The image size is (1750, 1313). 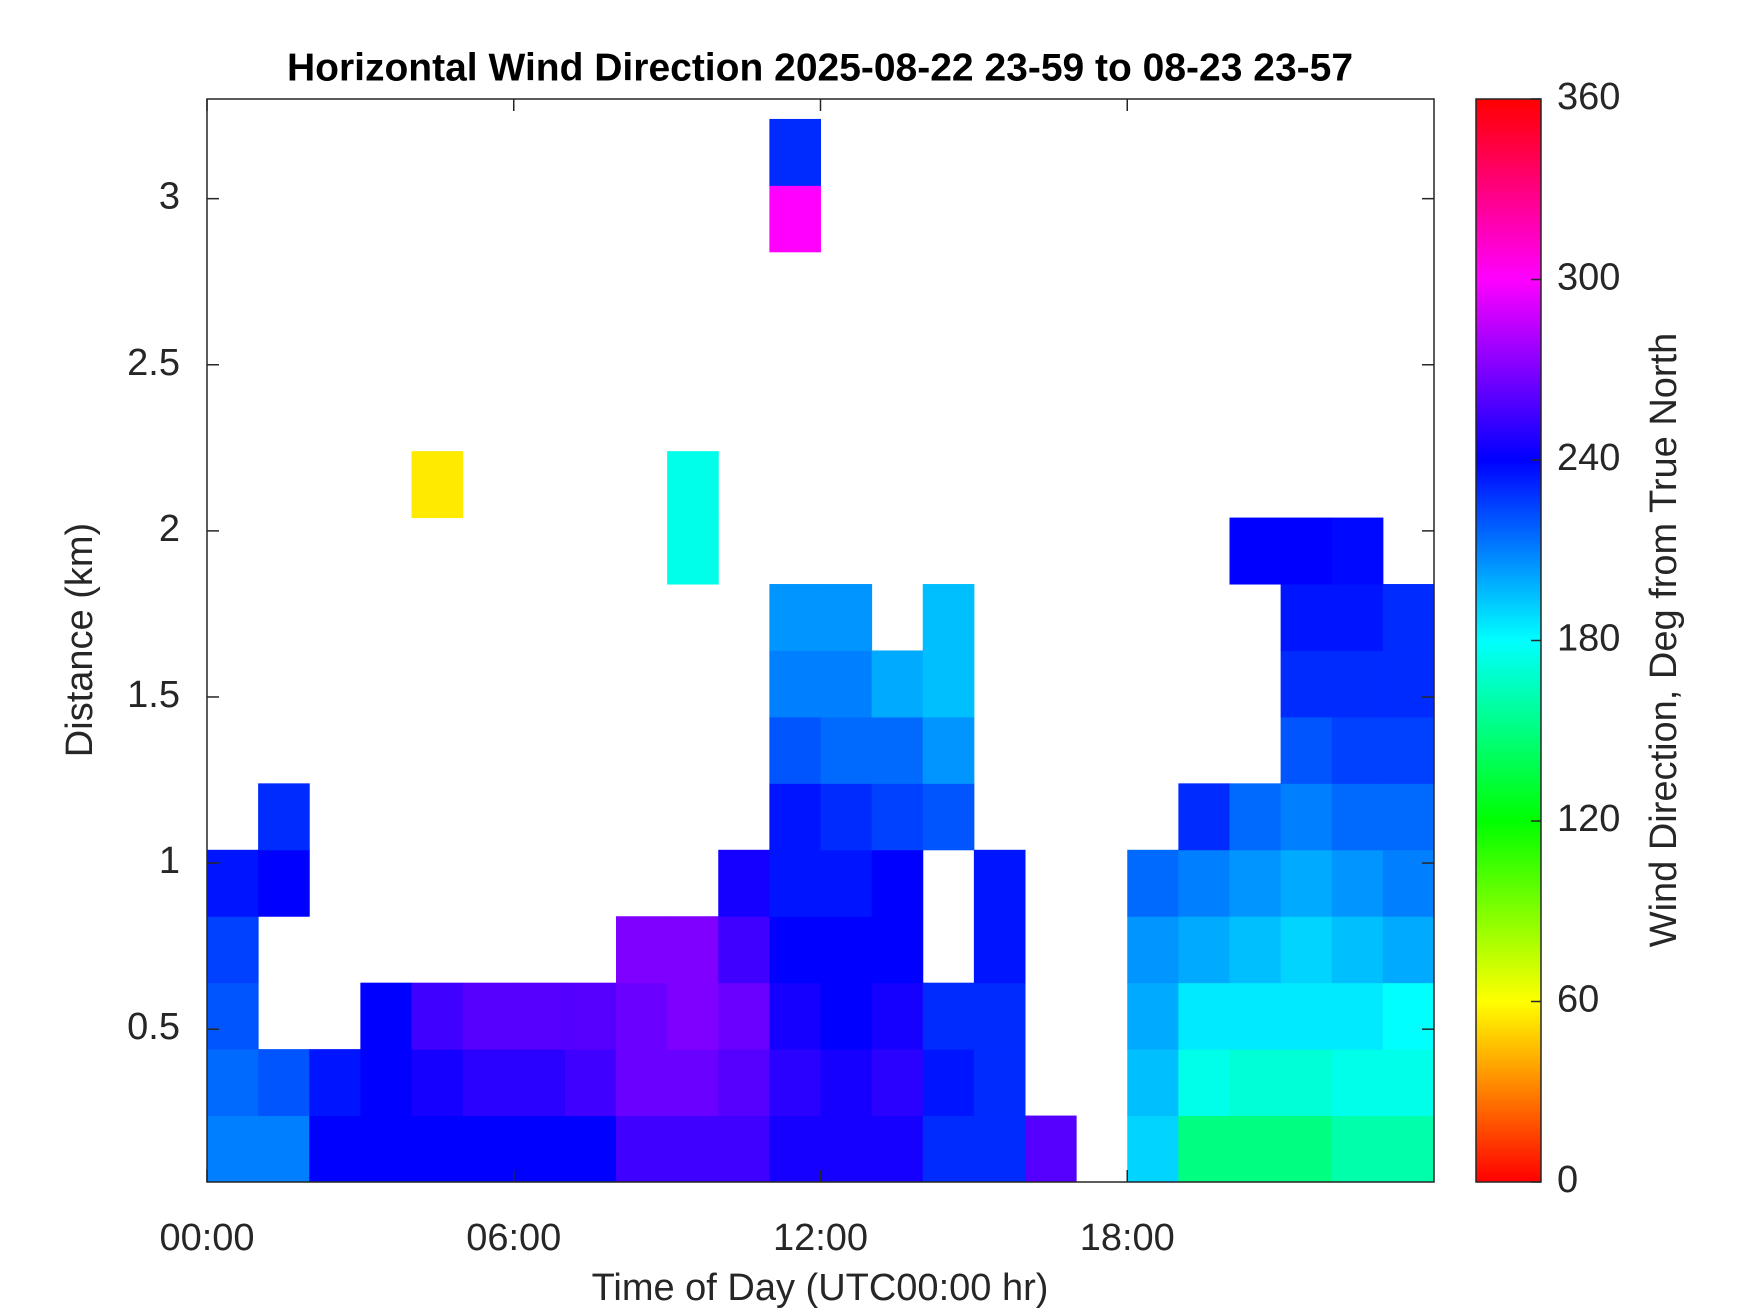 I want to click on x-tick-label: 00:00, so click(x=206, y=1238).